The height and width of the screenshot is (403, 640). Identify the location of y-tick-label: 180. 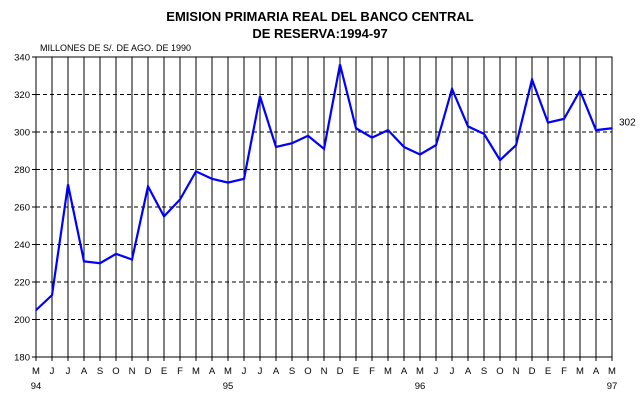
(22, 358).